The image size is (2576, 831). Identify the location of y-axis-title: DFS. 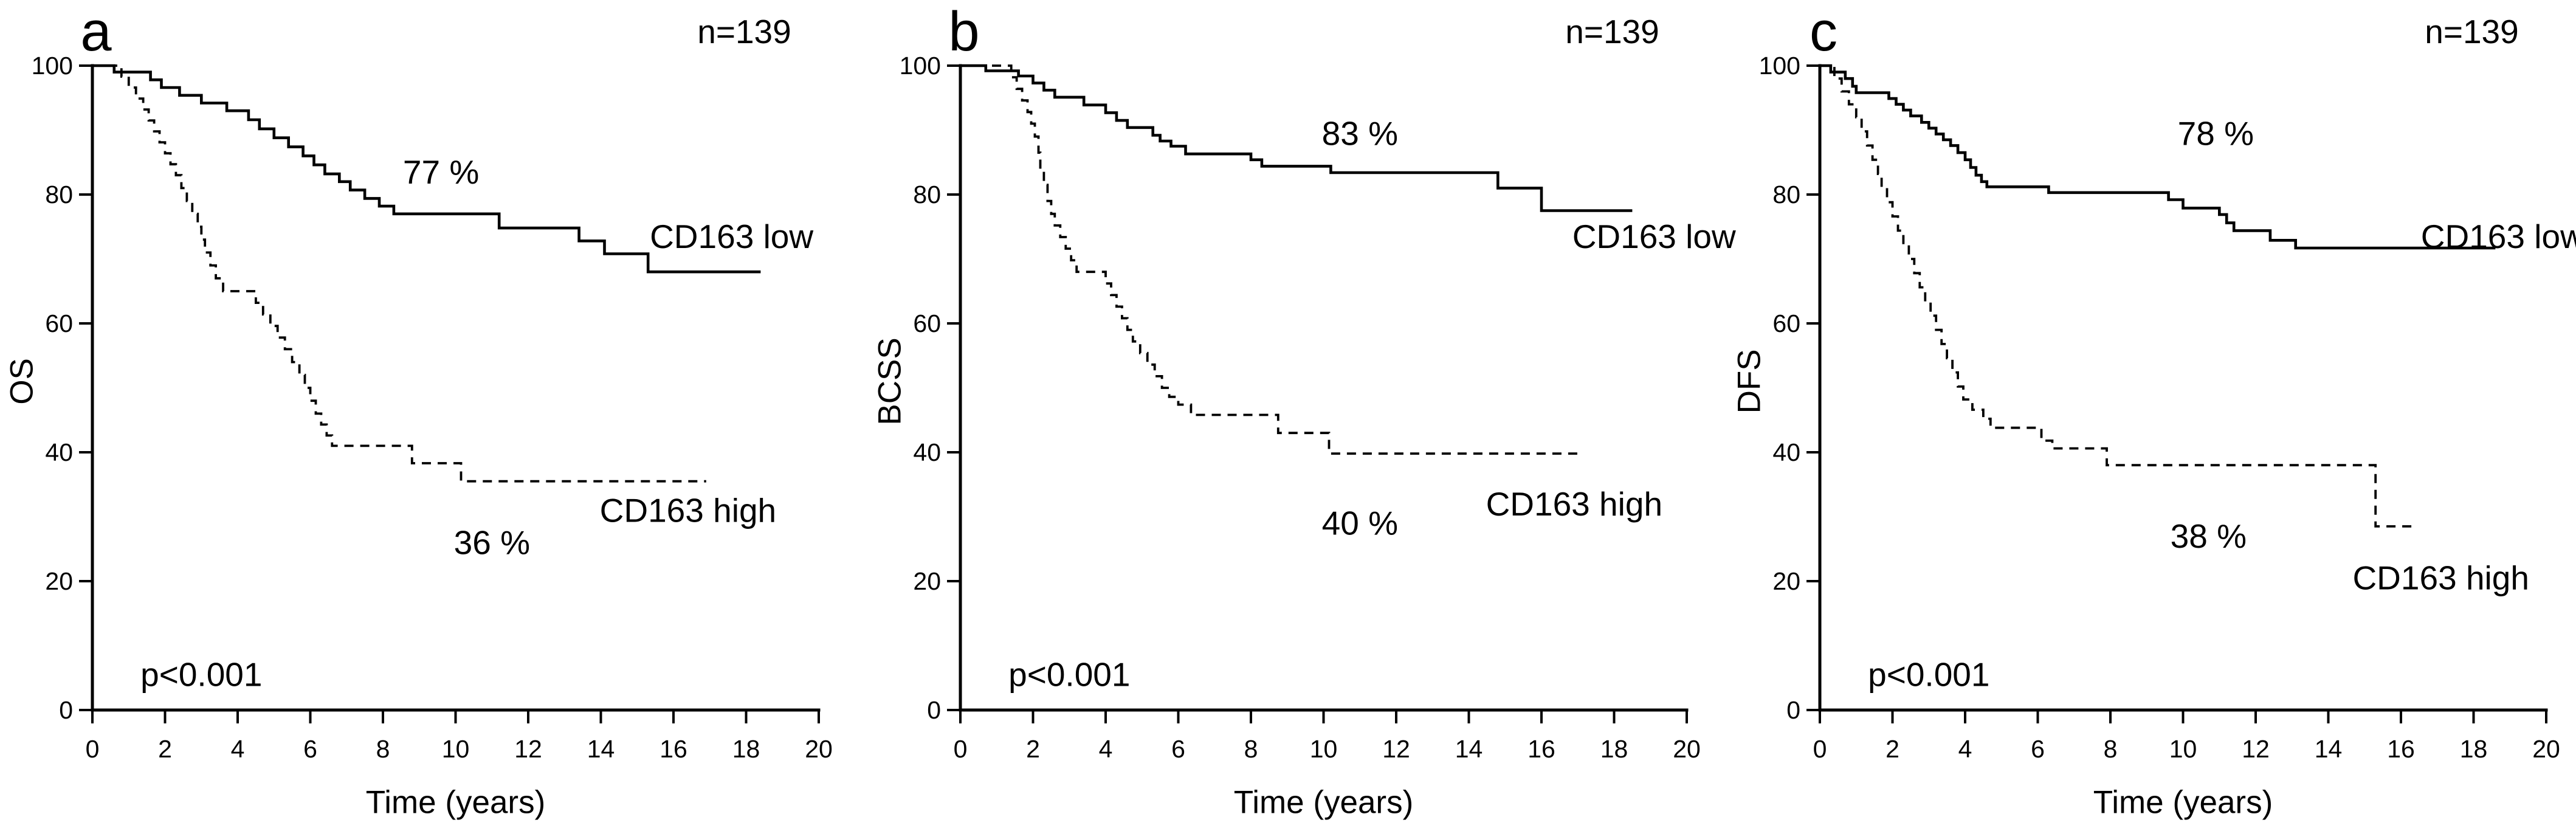
(1750, 381).